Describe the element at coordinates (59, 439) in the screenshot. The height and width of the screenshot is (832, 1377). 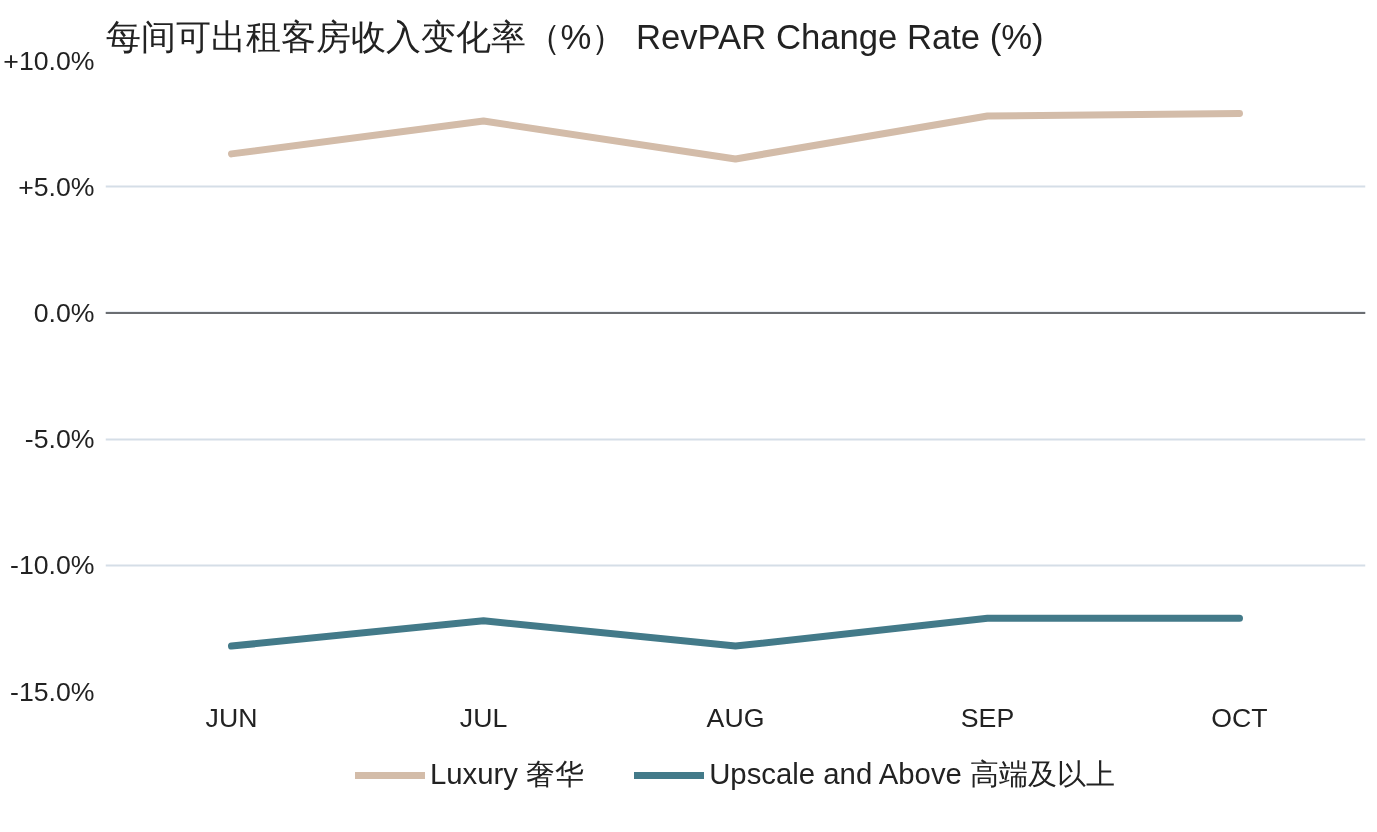
I see `y-tick-label: -5.0%` at that location.